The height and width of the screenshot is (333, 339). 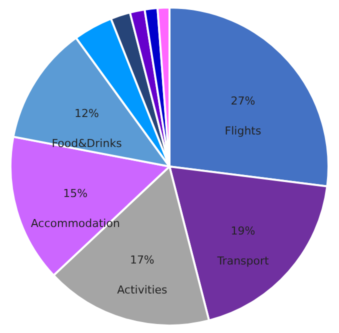 I want to click on data-label: 12%, so click(x=86, y=113).